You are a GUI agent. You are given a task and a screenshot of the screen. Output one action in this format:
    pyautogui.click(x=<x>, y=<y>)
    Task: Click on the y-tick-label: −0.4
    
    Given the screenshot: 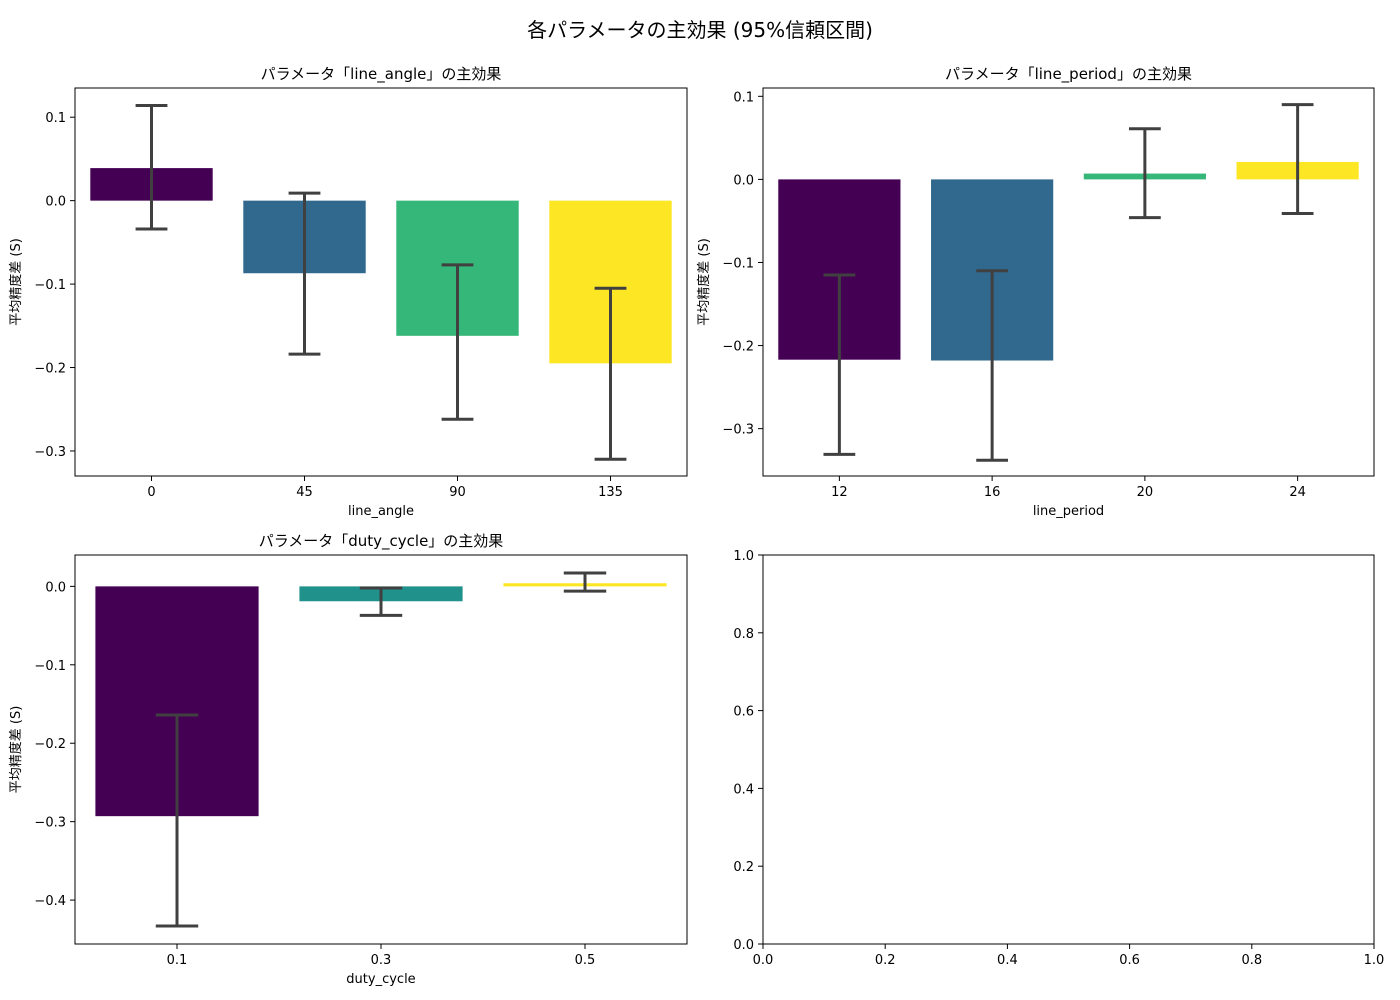 What is the action you would take?
    pyautogui.click(x=50, y=901)
    